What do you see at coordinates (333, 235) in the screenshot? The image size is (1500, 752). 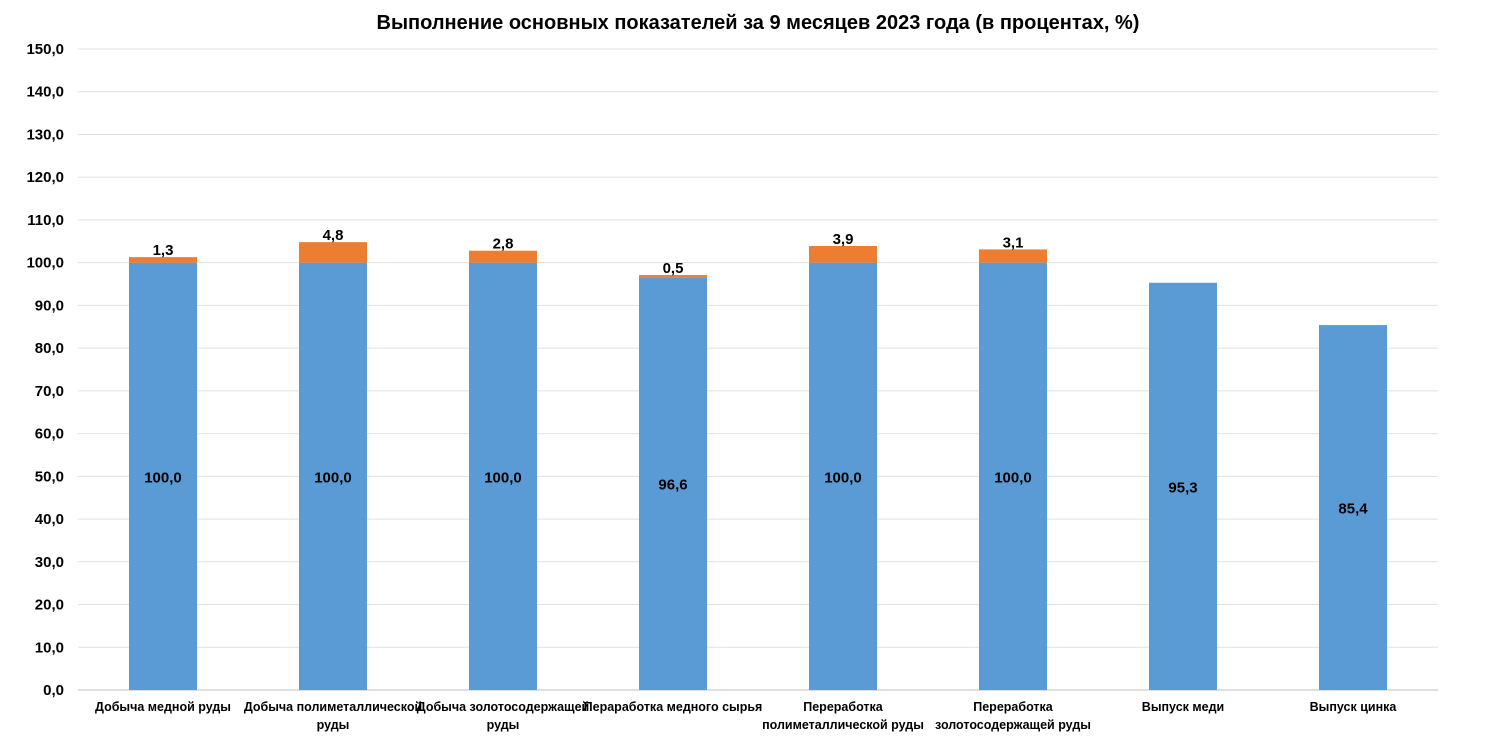 I see `data-label: 4,8` at bounding box center [333, 235].